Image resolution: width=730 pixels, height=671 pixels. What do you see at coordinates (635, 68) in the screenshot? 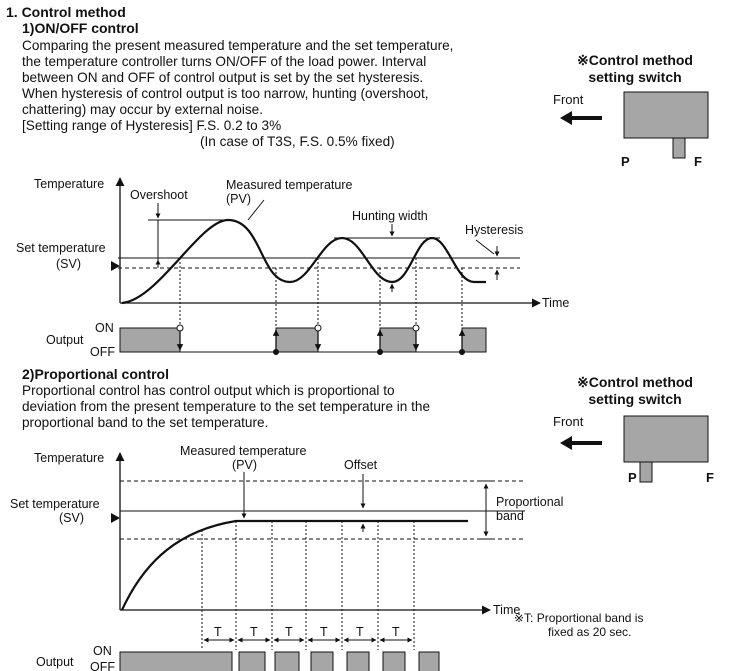
I see `switch1-title: ※Control method setting switch` at bounding box center [635, 68].